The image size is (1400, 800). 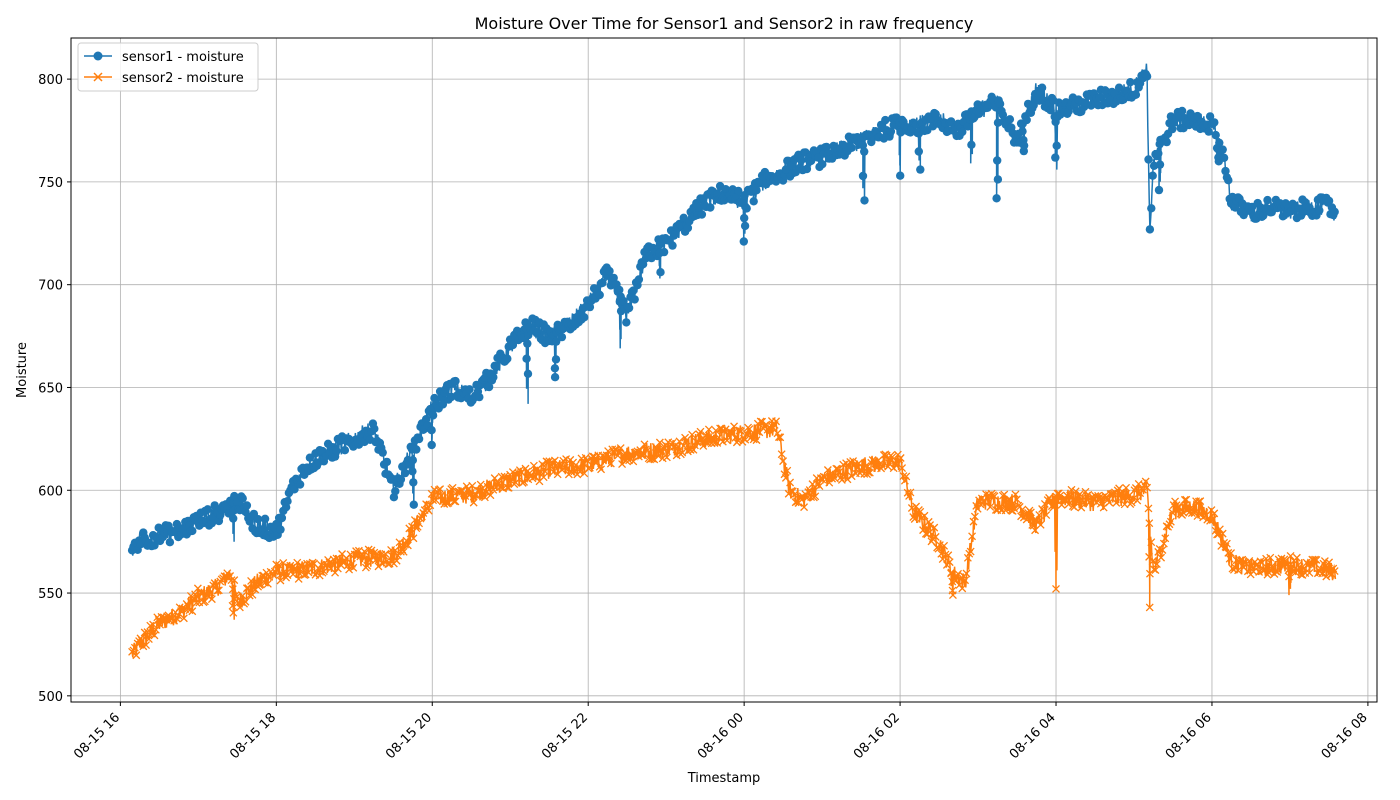 I want to click on legend-marker-sensor2, so click(x=98, y=77).